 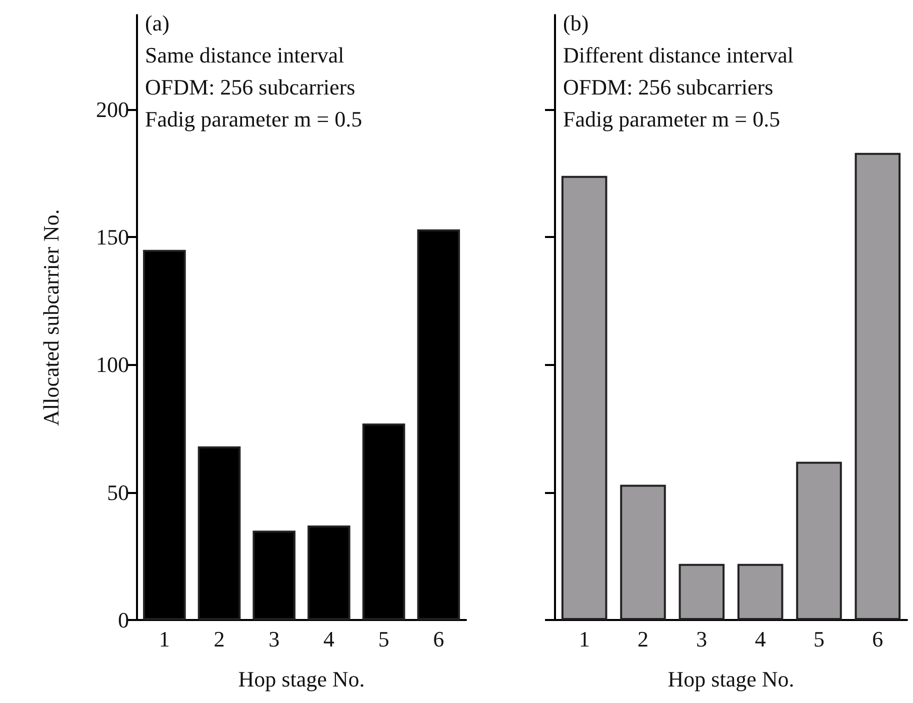 I want to click on y-tick-label: 0, so click(x=123, y=620).